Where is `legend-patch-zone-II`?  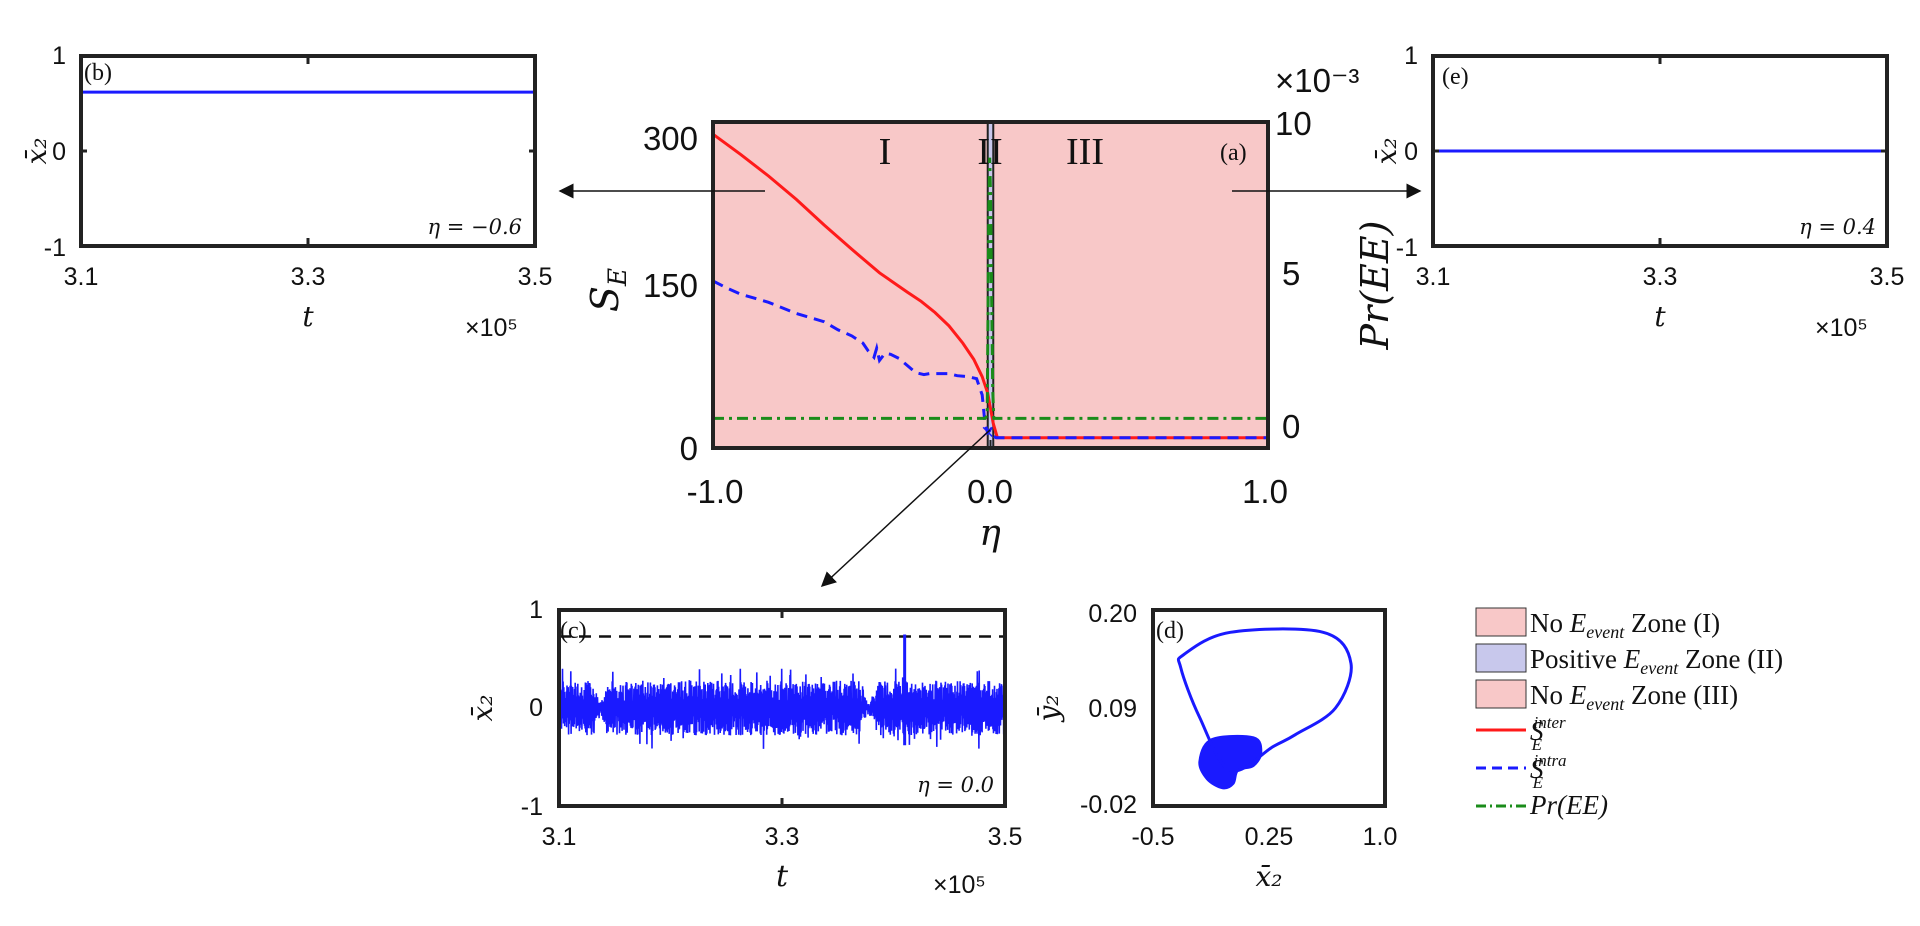
legend-patch-zone-II is located at coordinates (1501, 658).